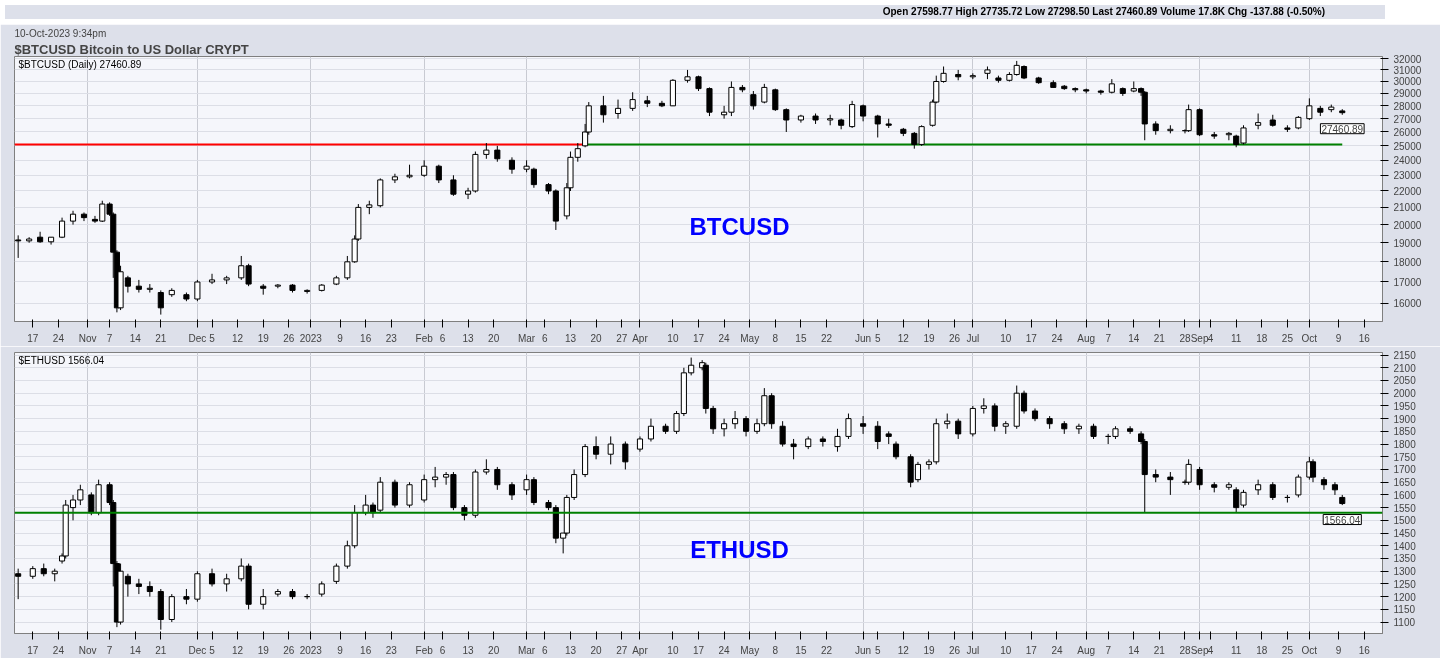  I want to click on annotation: 27460.89, so click(1342, 129).